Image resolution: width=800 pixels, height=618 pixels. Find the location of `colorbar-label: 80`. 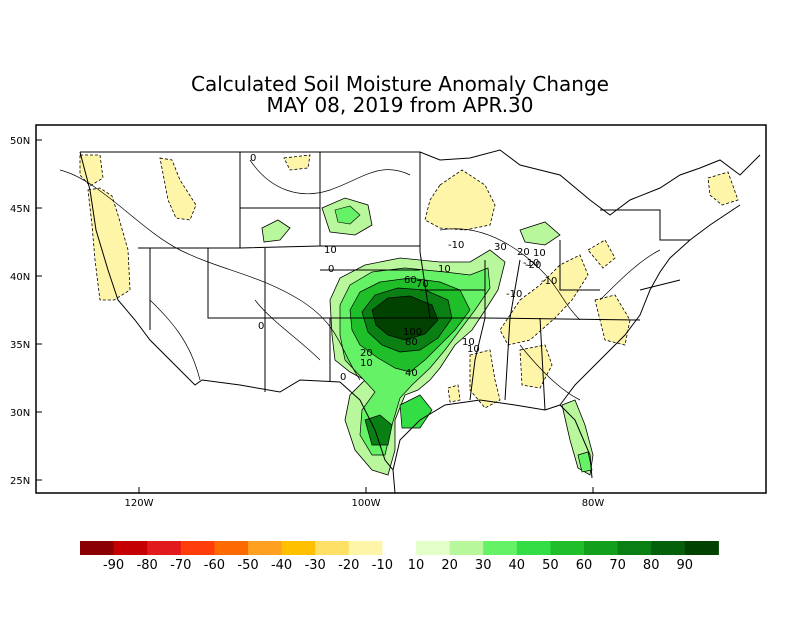

colorbar-label: 80 is located at coordinates (651, 565).